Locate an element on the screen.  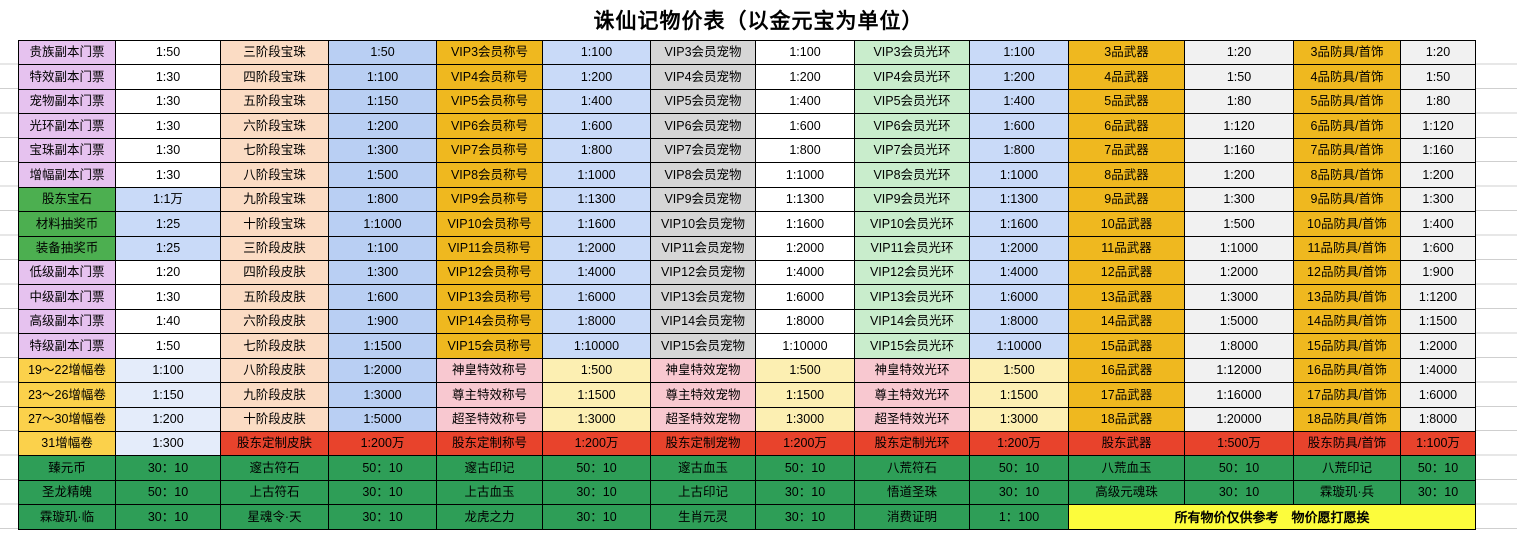
item-name-cell: 17品防具/首饰 is located at coordinates (1347, 395).